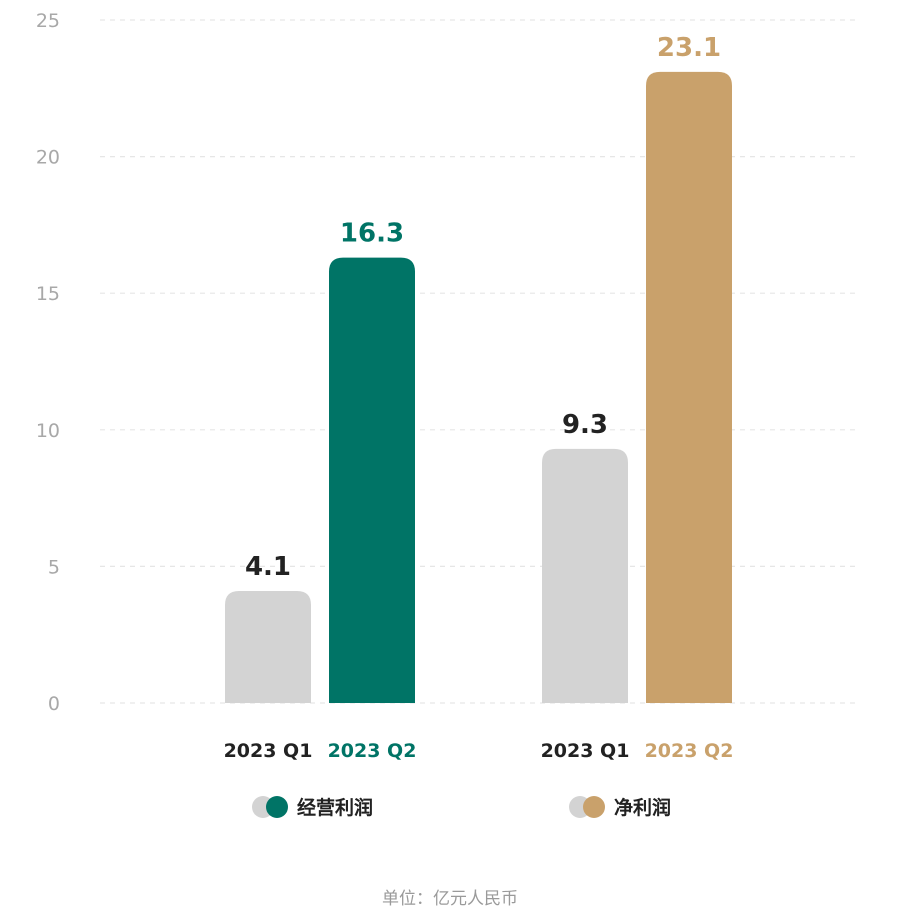 The width and height of the screenshot is (900, 912). What do you see at coordinates (54, 704) in the screenshot?
I see `y-tick-label: 0` at bounding box center [54, 704].